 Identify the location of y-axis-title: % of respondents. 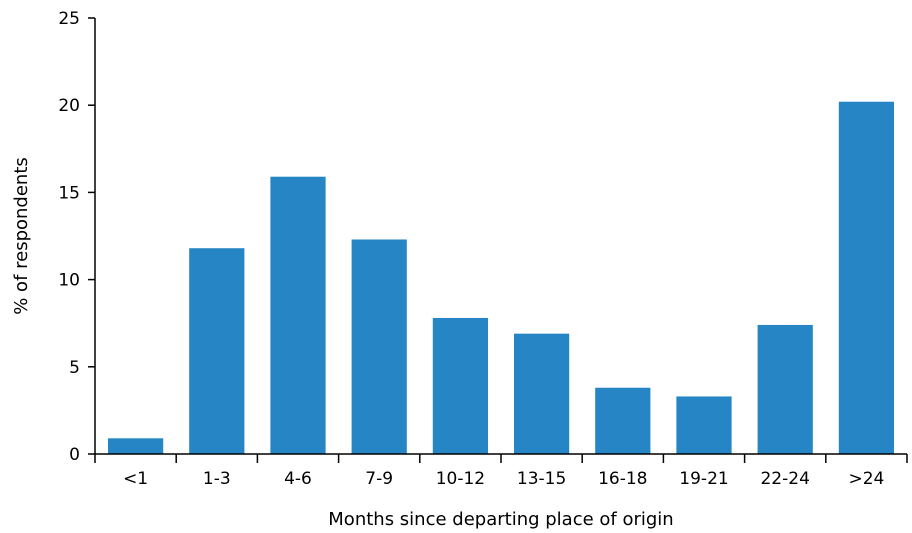
(21, 236).